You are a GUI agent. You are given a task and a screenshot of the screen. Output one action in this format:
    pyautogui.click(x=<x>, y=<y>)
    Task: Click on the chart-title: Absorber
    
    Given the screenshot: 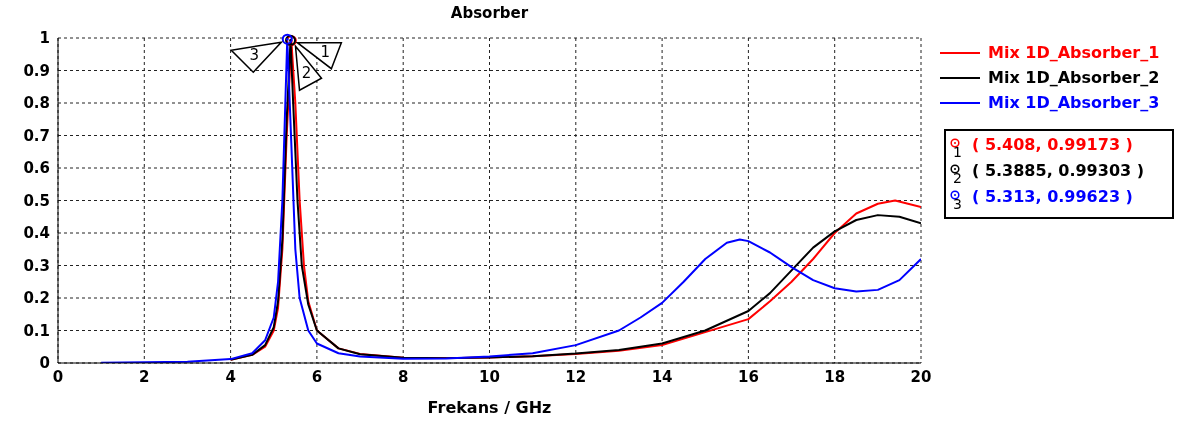 What is the action you would take?
    pyautogui.click(x=489, y=13)
    